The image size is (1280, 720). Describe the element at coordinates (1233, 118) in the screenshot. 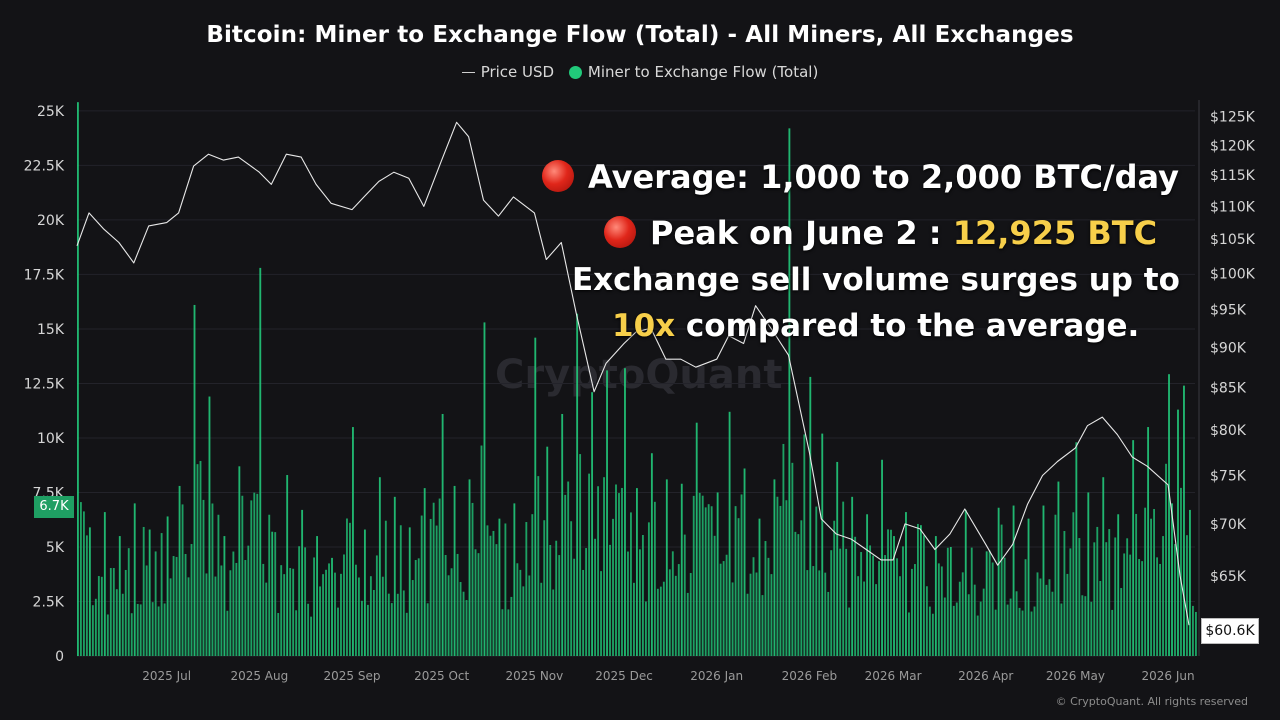

I see `right-tick-label: $125K` at that location.